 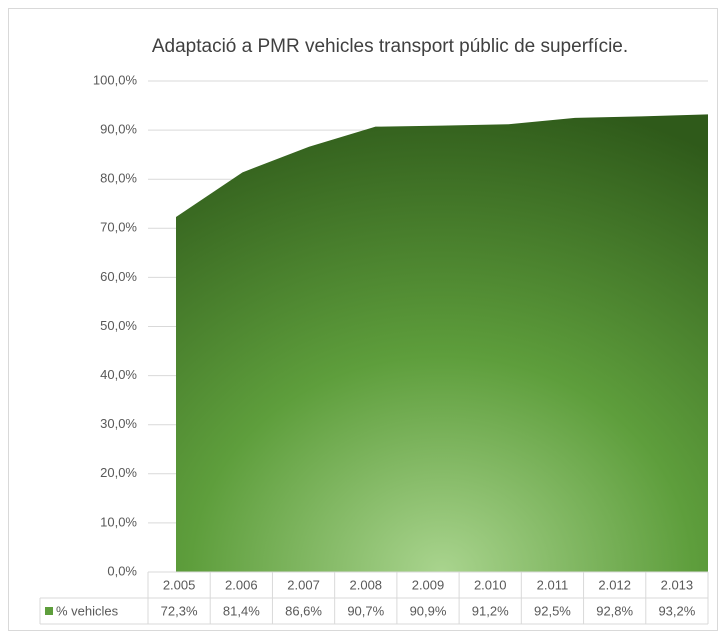 What do you see at coordinates (122, 570) in the screenshot?
I see `y-tick-label: 0,0%` at bounding box center [122, 570].